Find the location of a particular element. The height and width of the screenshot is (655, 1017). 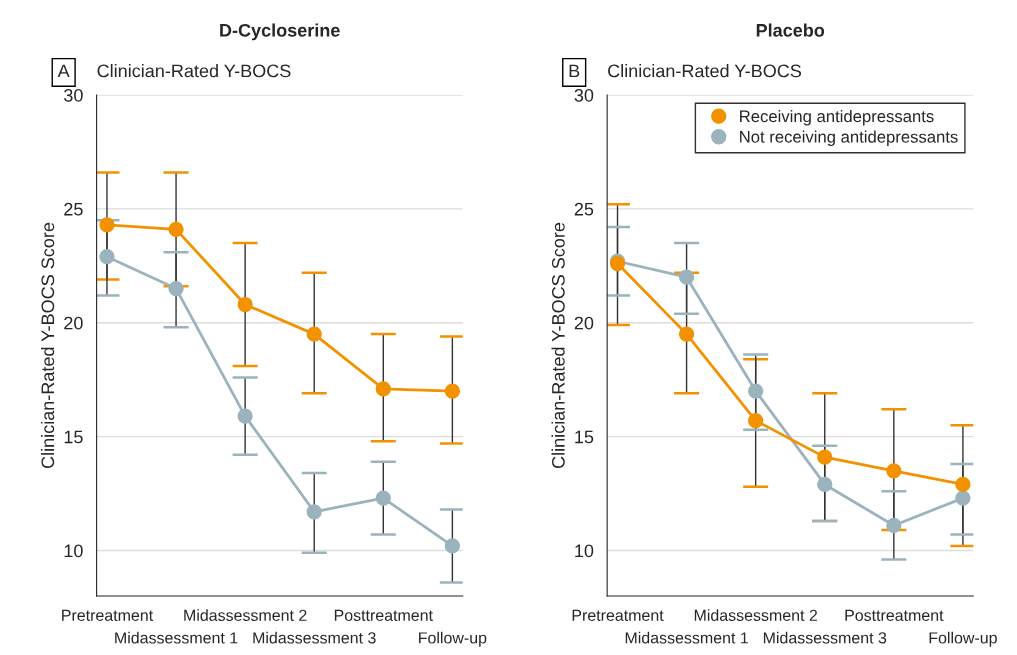

legend-label: Receiving antidepressants is located at coordinates (837, 117).